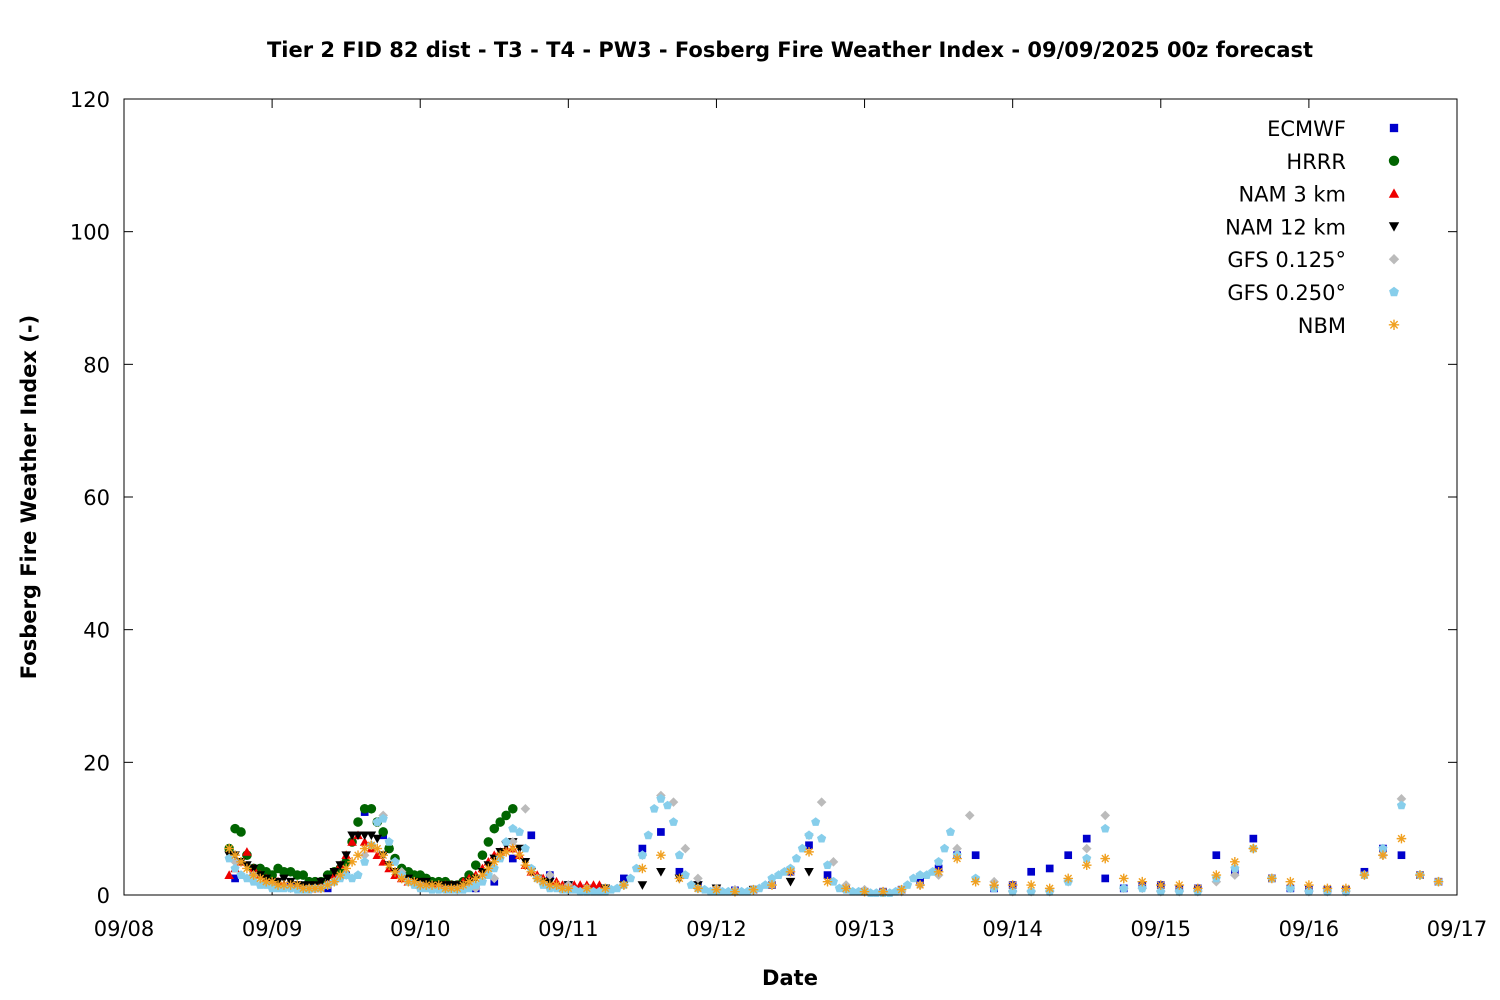  I want to click on y-tick-label: 60, so click(96, 498).